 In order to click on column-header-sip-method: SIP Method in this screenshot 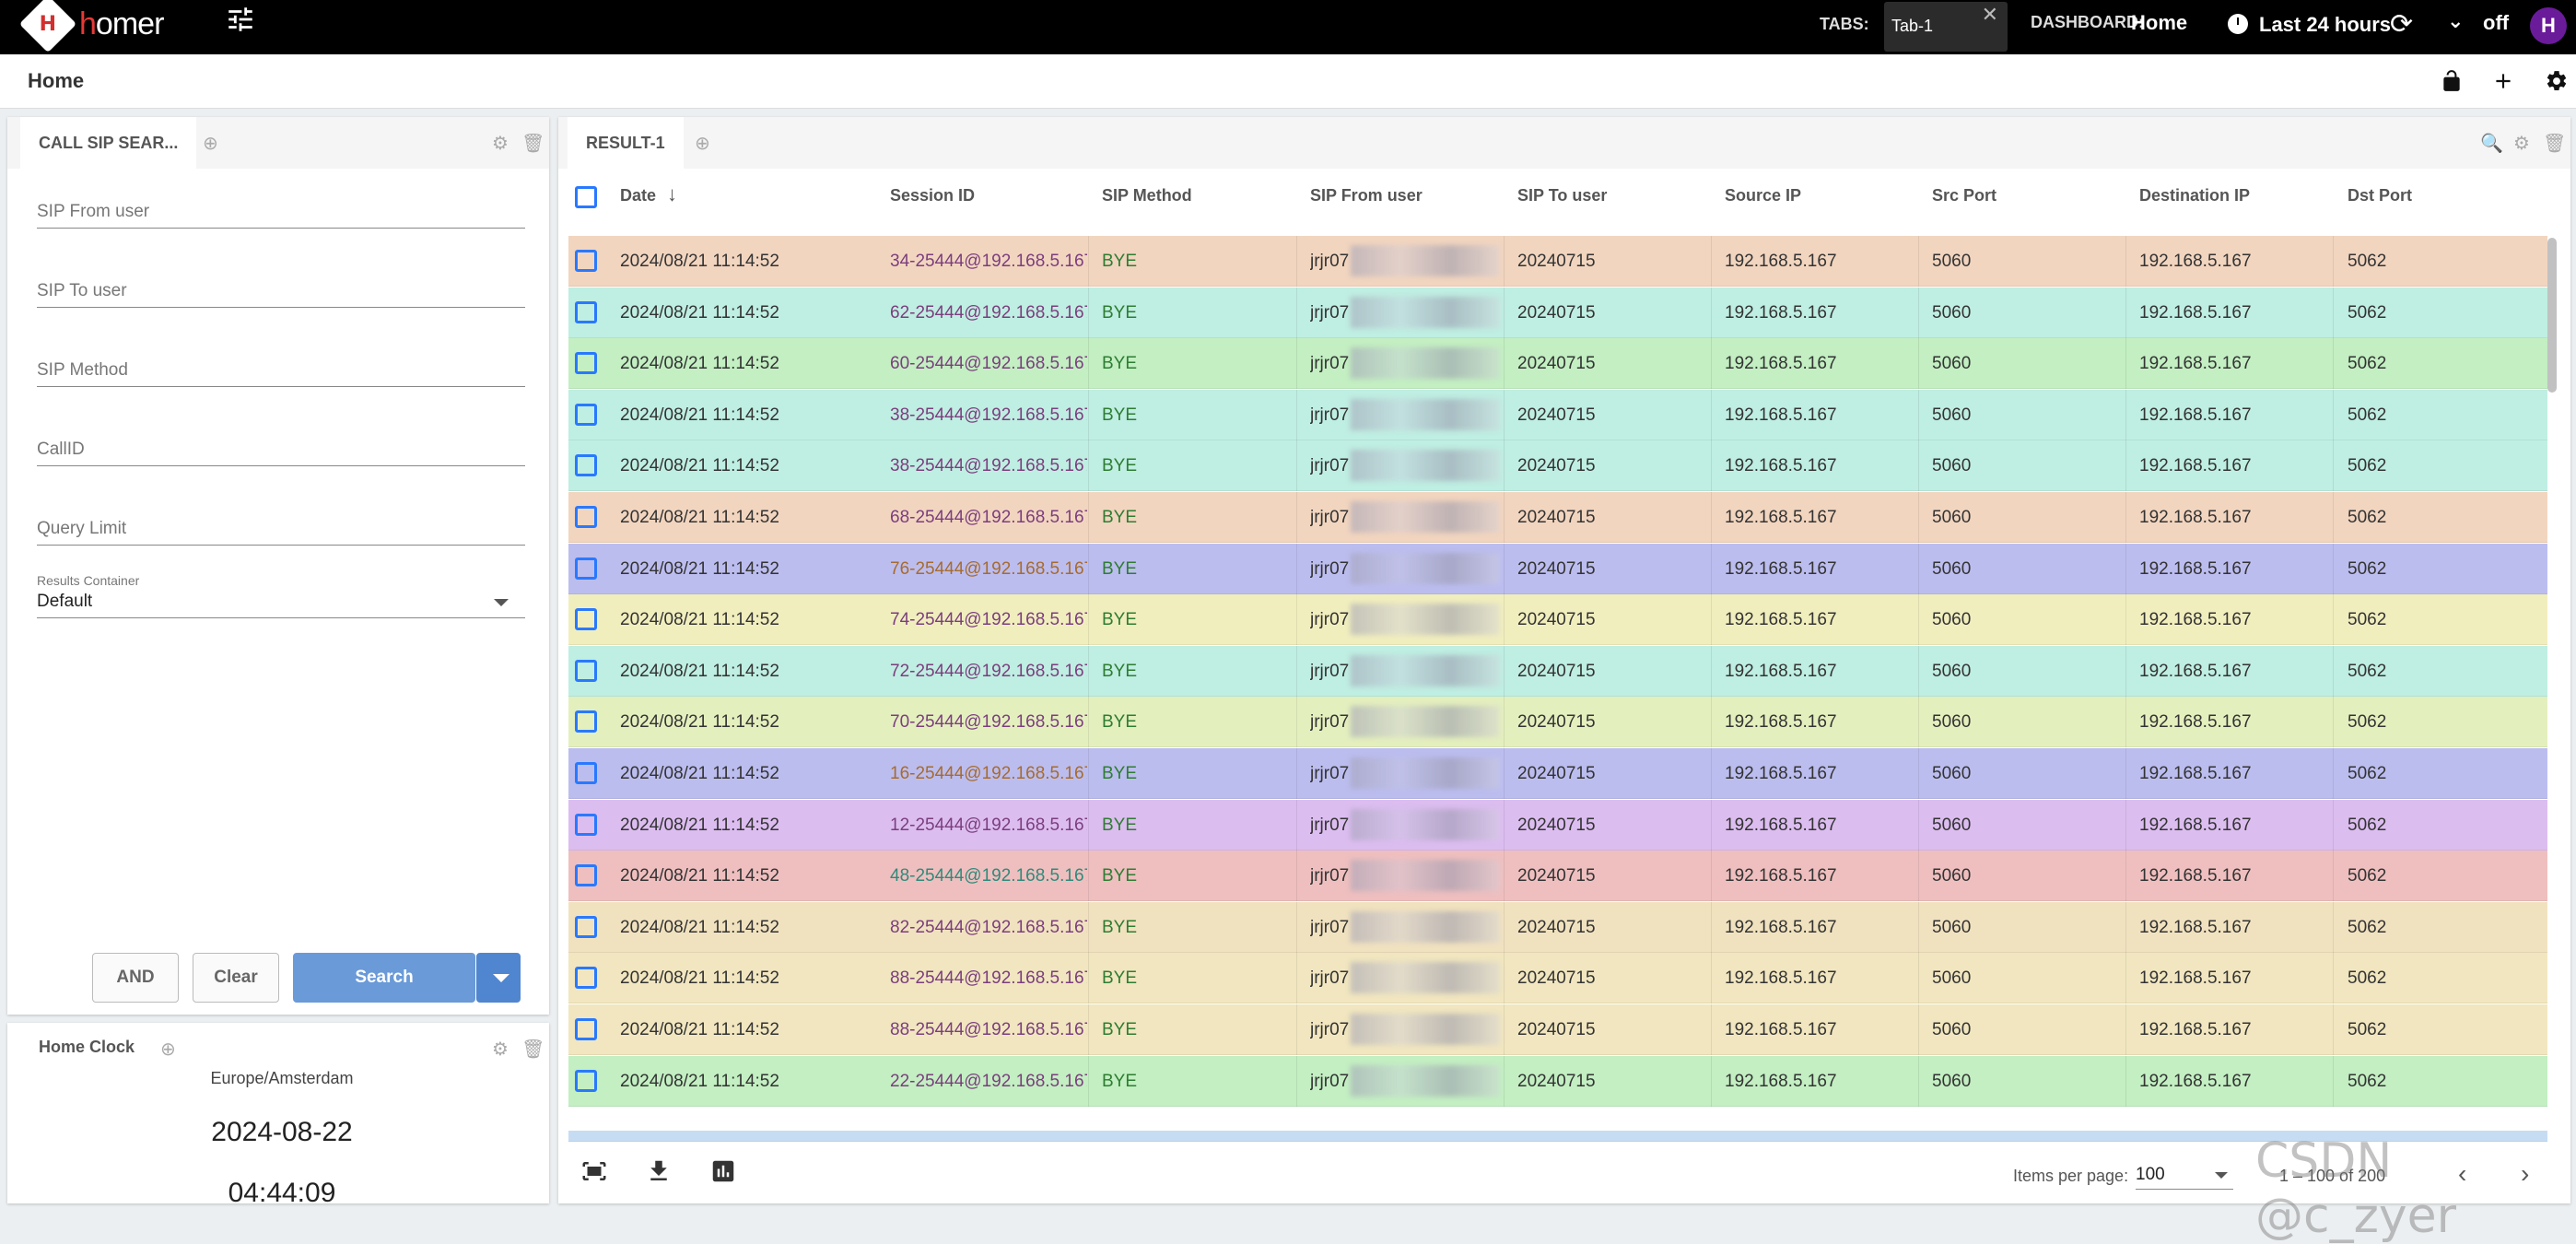, I will do `click(1147, 195)`.